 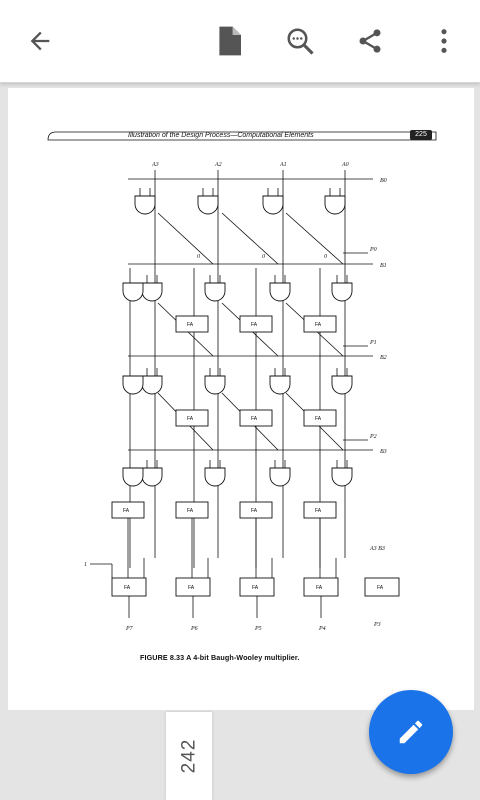 I want to click on label-b1: B1, so click(x=383, y=266).